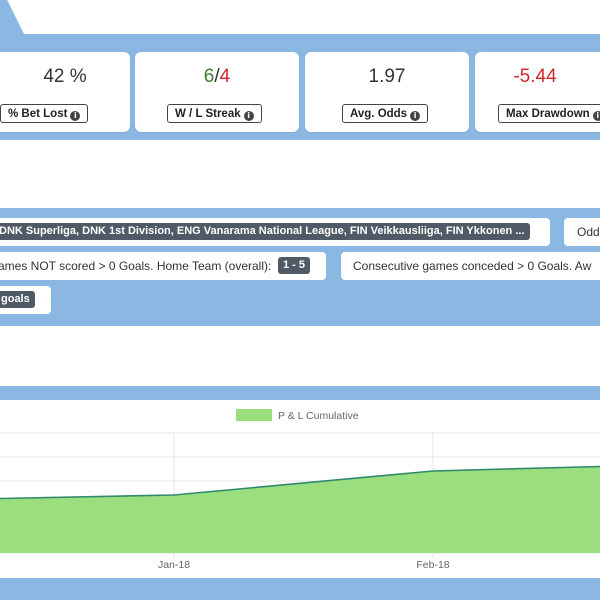 The image size is (600, 600). Describe the element at coordinates (209, 76) in the screenshot. I see `streak-win: 6` at that location.